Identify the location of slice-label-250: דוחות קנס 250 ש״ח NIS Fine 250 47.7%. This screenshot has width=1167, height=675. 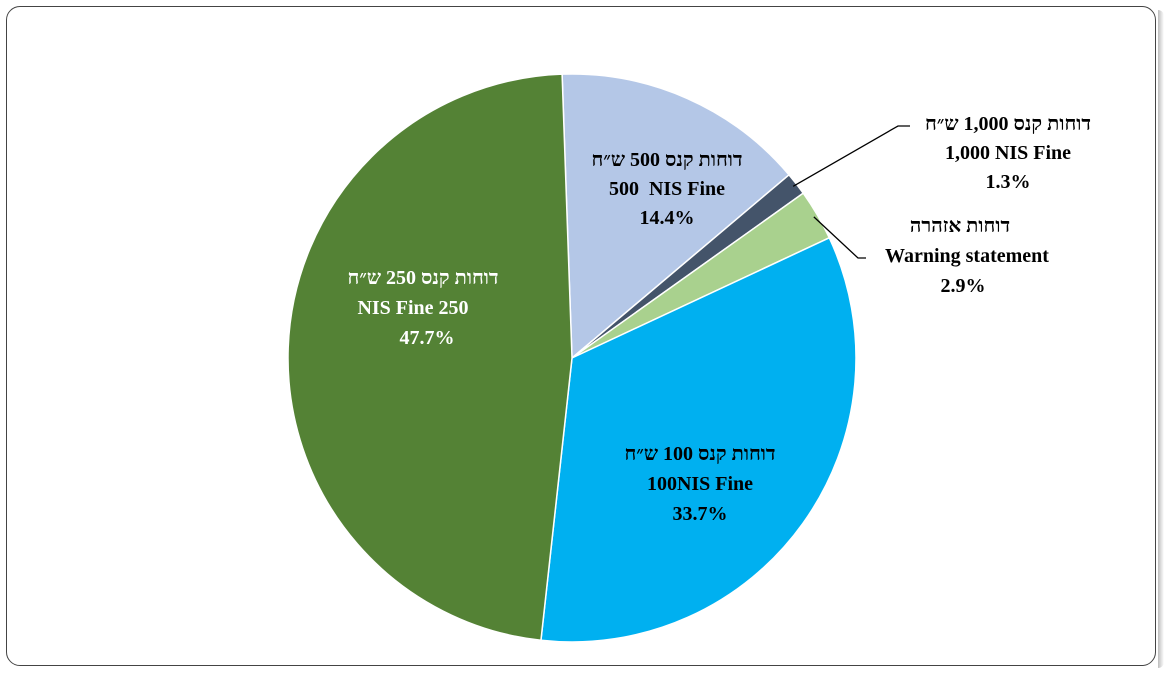
(422, 308).